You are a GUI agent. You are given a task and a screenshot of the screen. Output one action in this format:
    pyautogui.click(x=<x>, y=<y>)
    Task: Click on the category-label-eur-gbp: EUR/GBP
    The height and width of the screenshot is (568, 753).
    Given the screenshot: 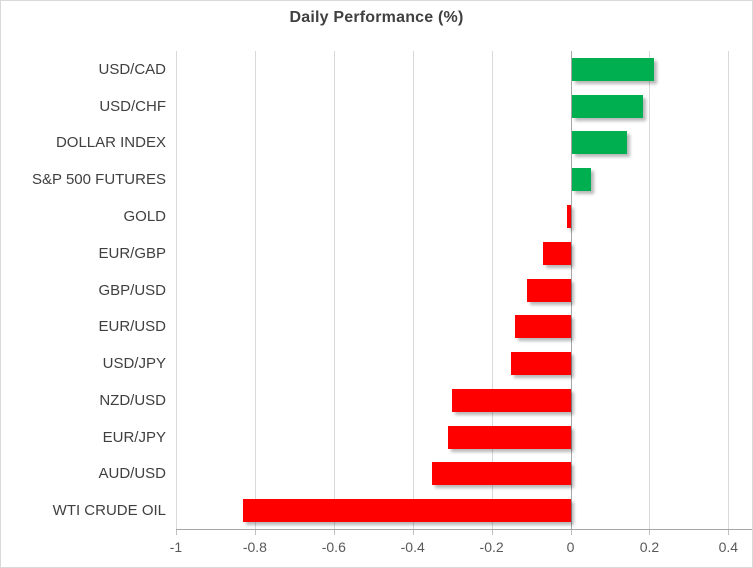 What is the action you would take?
    pyautogui.click(x=132, y=253)
    